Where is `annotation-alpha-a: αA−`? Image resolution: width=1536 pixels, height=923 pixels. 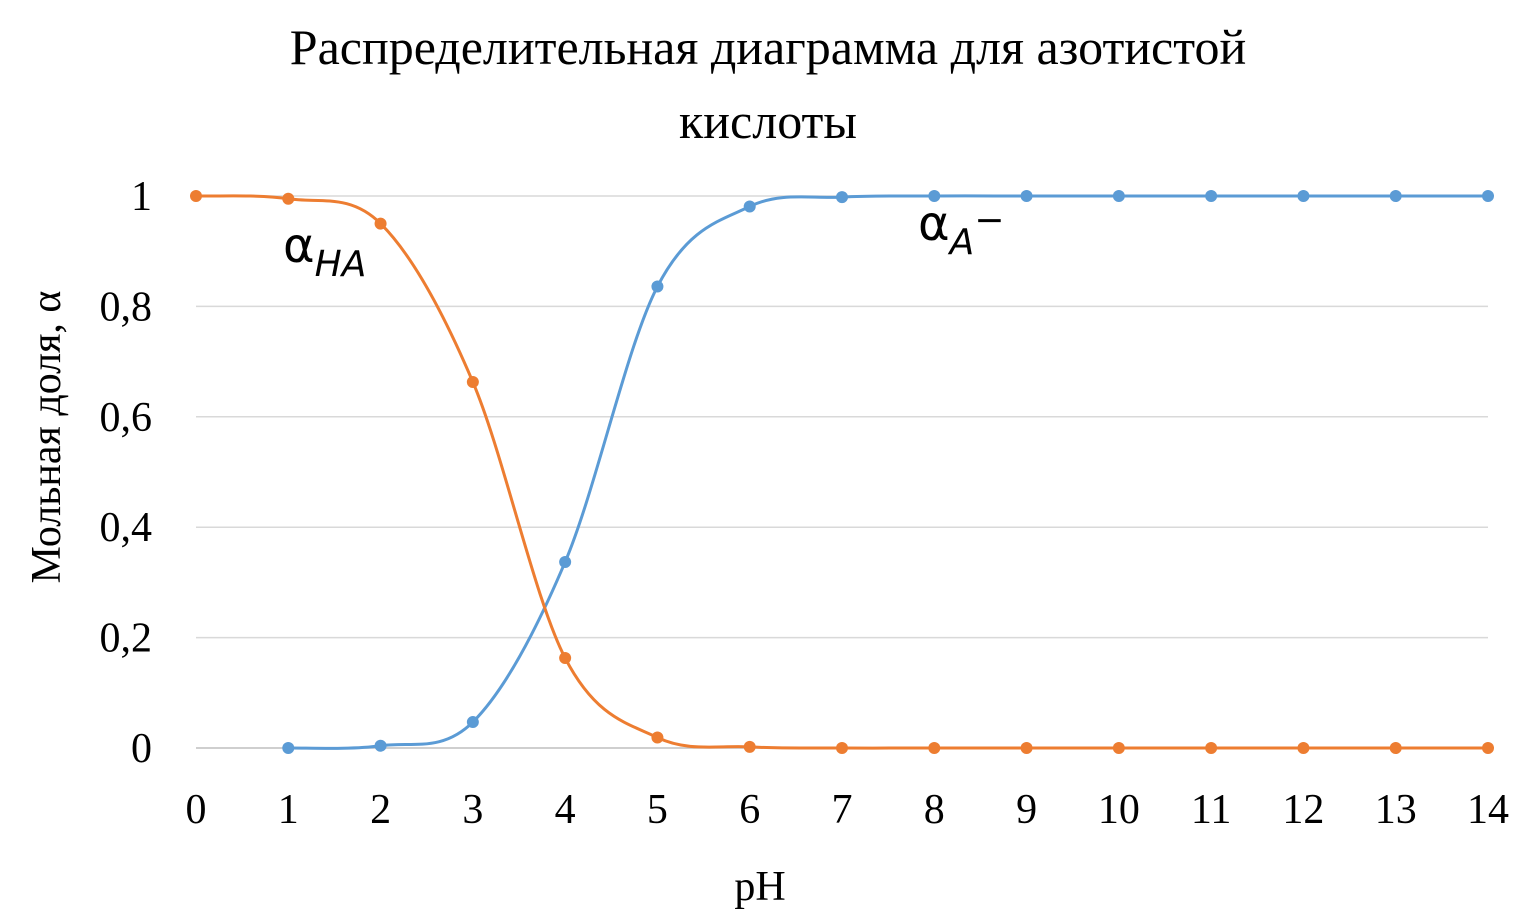
annotation-alpha-a: αA− is located at coordinates (961, 229).